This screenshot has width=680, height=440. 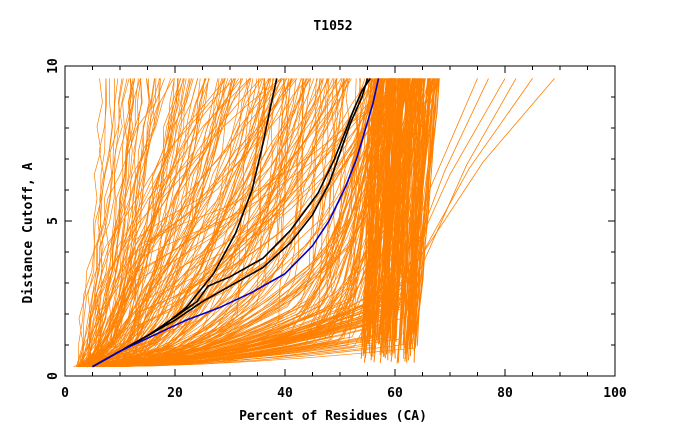 What do you see at coordinates (53, 221) in the screenshot?
I see `y-tick-label: 5` at bounding box center [53, 221].